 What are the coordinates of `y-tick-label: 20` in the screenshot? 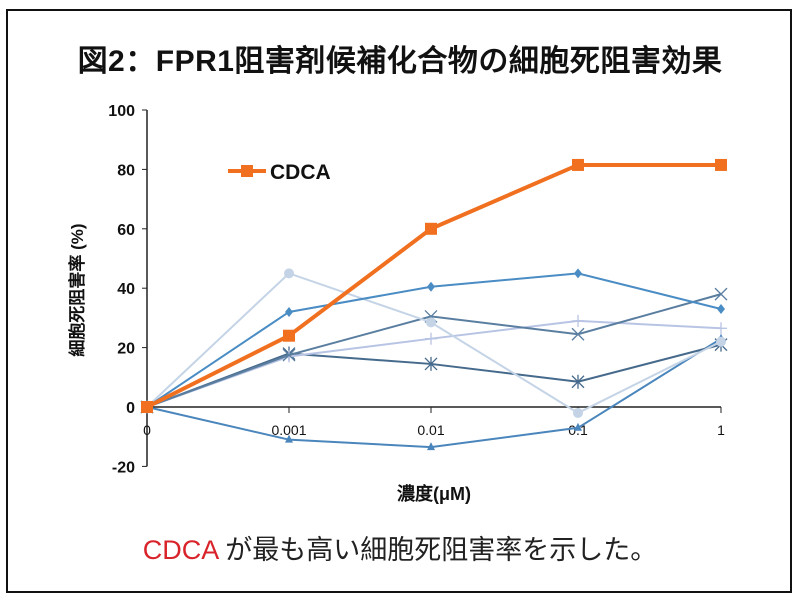 It's located at (126, 349).